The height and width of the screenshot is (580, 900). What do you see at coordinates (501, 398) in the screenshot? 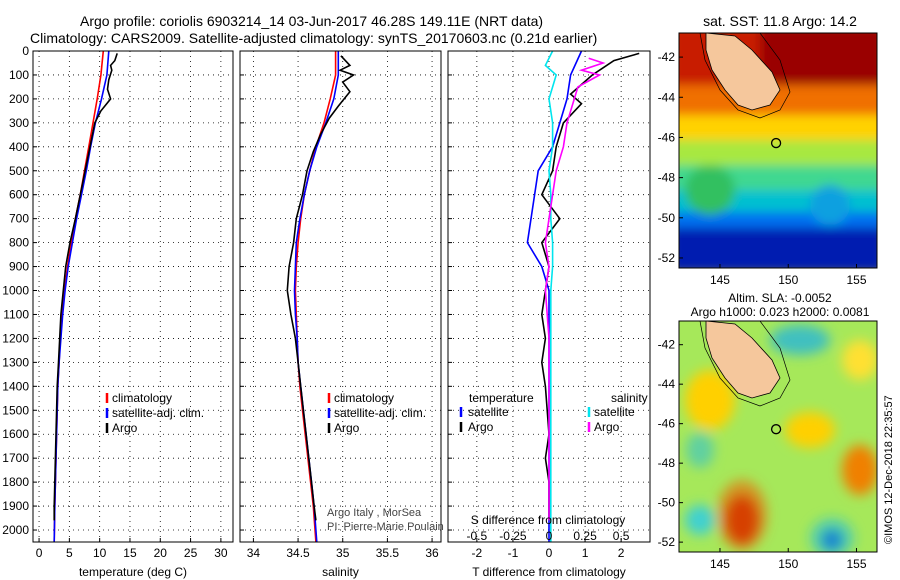
I see `legend-title-temperature: temperature` at bounding box center [501, 398].